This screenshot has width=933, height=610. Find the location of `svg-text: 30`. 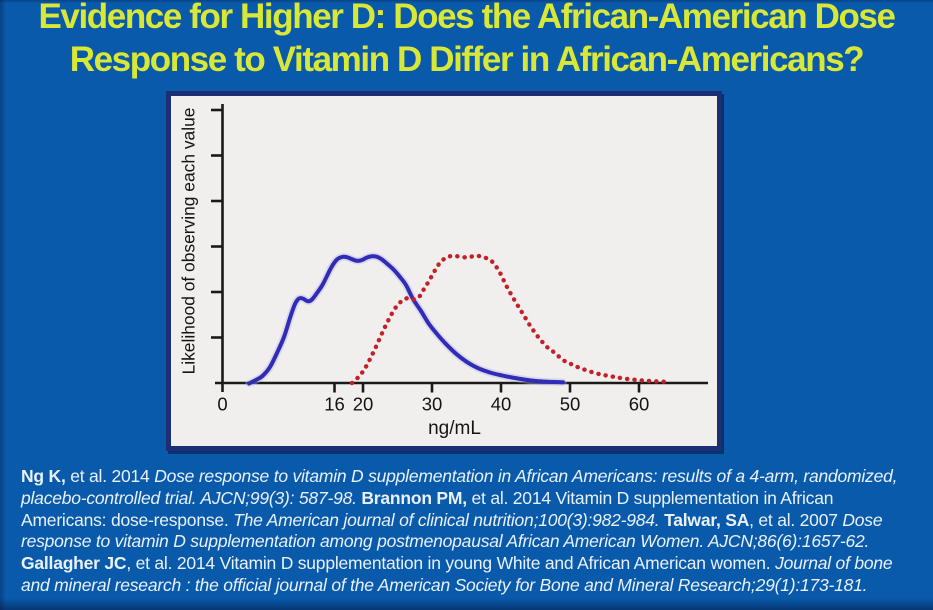

svg-text: 30 is located at coordinates (432, 404).